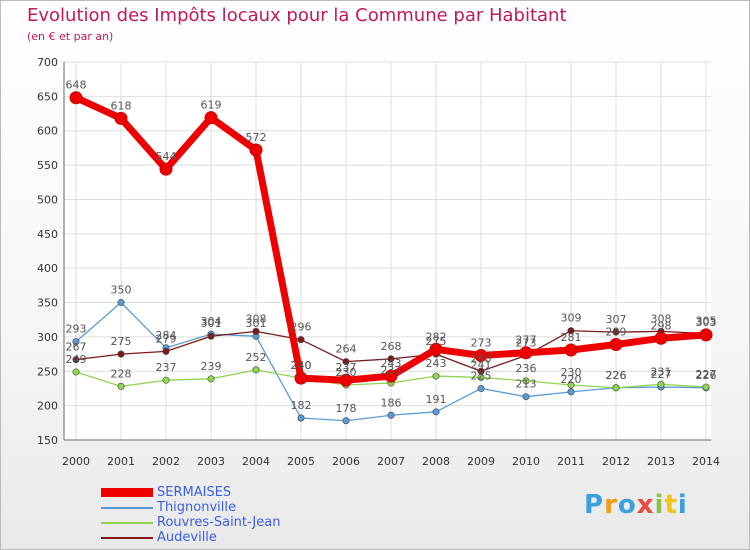 This screenshot has height=550, width=750. I want to click on data-label: 648, so click(76, 85).